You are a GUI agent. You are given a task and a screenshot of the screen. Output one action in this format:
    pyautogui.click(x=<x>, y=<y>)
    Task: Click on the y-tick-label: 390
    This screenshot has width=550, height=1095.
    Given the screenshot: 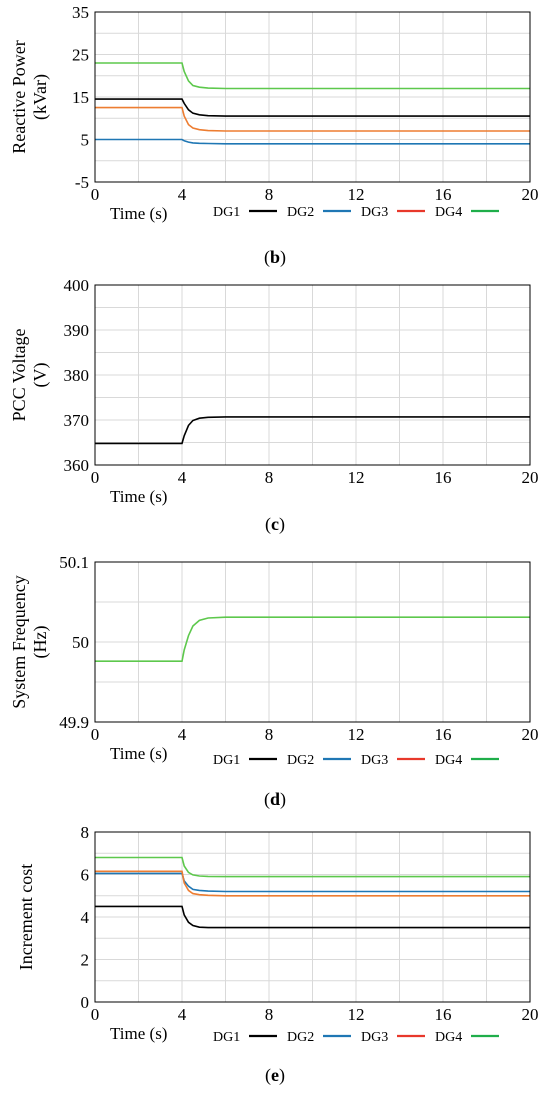 What is the action you would take?
    pyautogui.click(x=77, y=330)
    